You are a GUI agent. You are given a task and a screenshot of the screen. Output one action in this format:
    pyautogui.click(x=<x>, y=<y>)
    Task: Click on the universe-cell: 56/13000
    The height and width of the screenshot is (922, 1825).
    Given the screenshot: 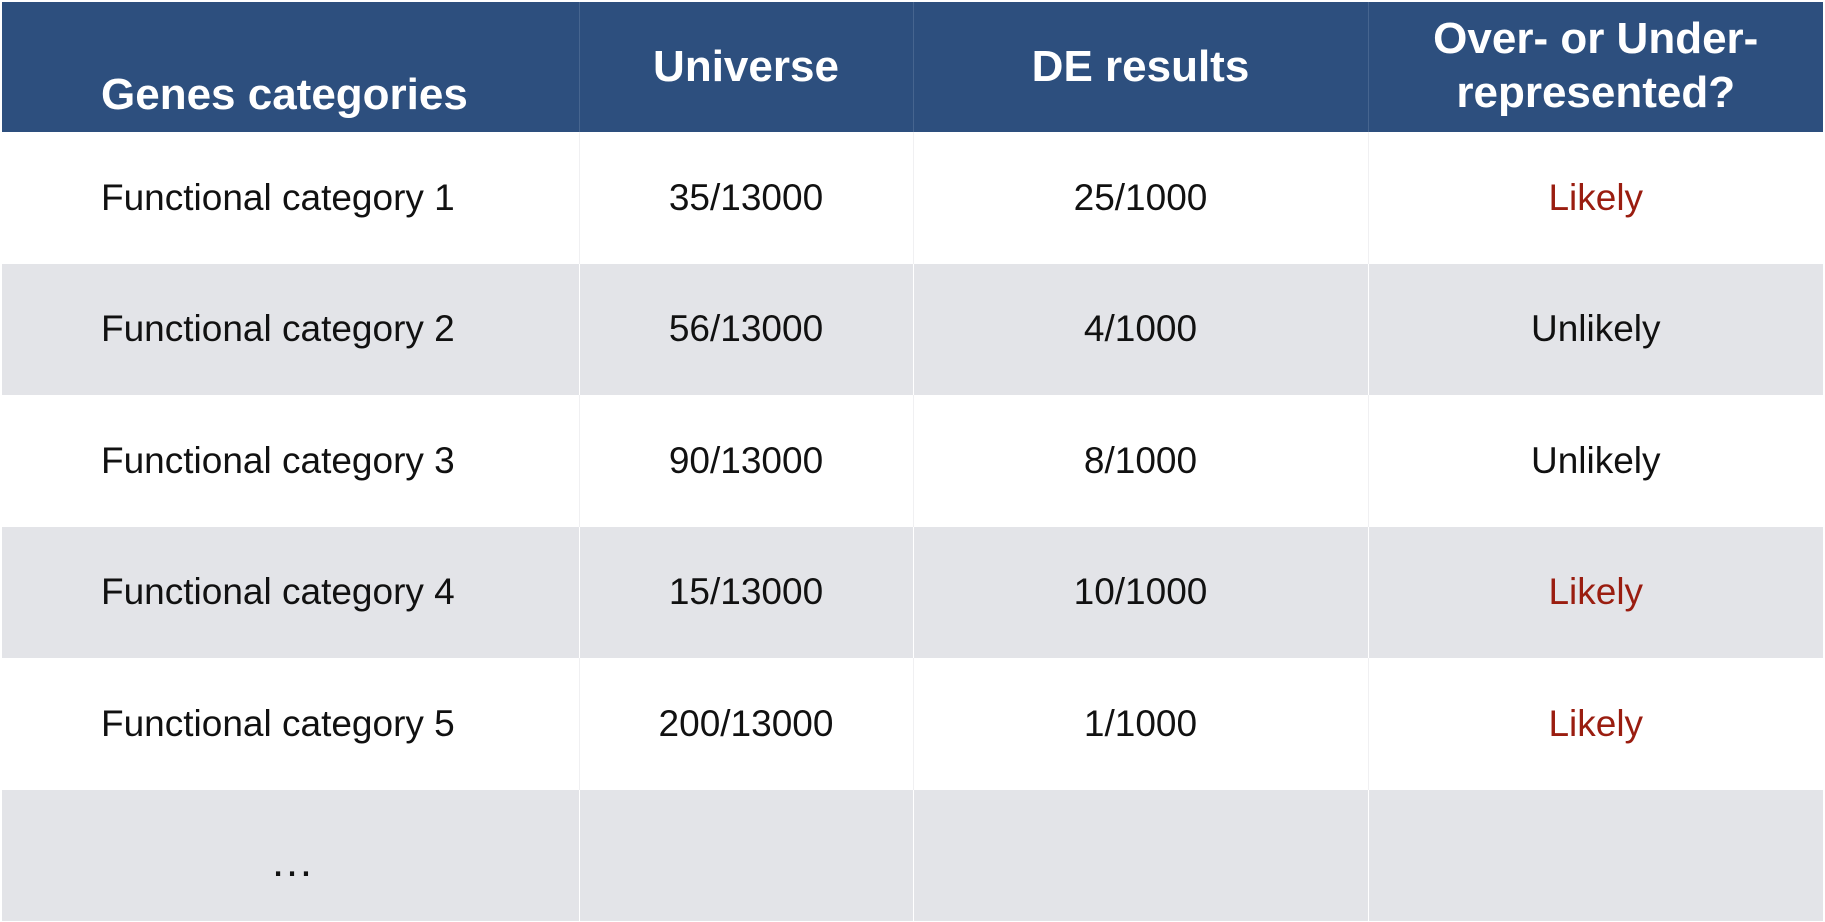 What is the action you would take?
    pyautogui.click(x=746, y=329)
    